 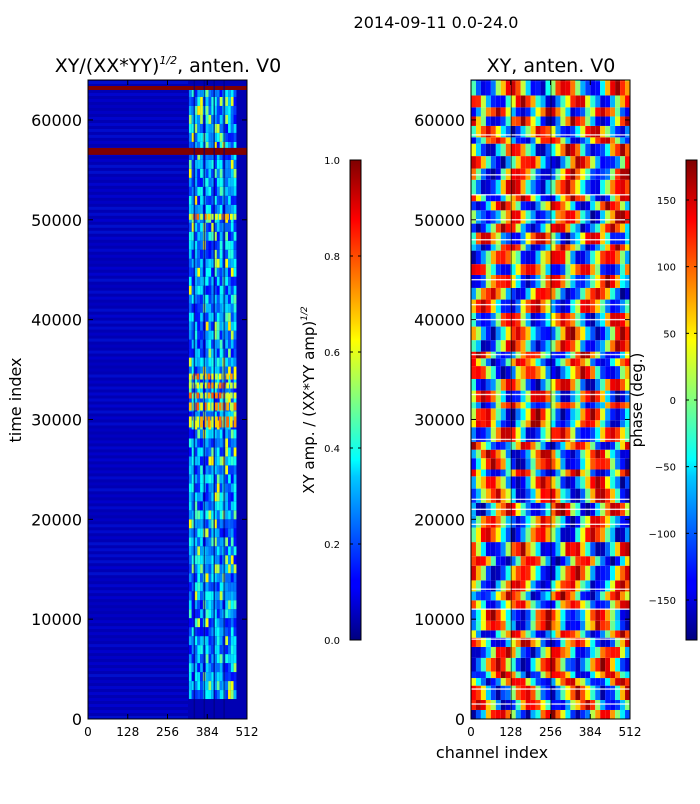 What do you see at coordinates (332, 449) in the screenshot?
I see `amplitude-colorbar-tick-label: 0.4` at bounding box center [332, 449].